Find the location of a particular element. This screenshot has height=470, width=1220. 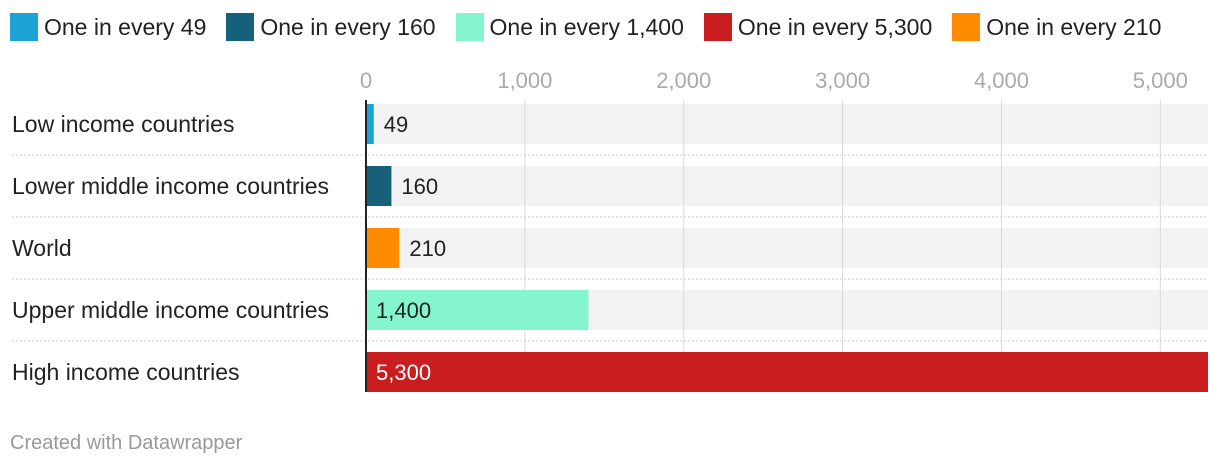

category-label: Upper middle income countries is located at coordinates (170, 310).